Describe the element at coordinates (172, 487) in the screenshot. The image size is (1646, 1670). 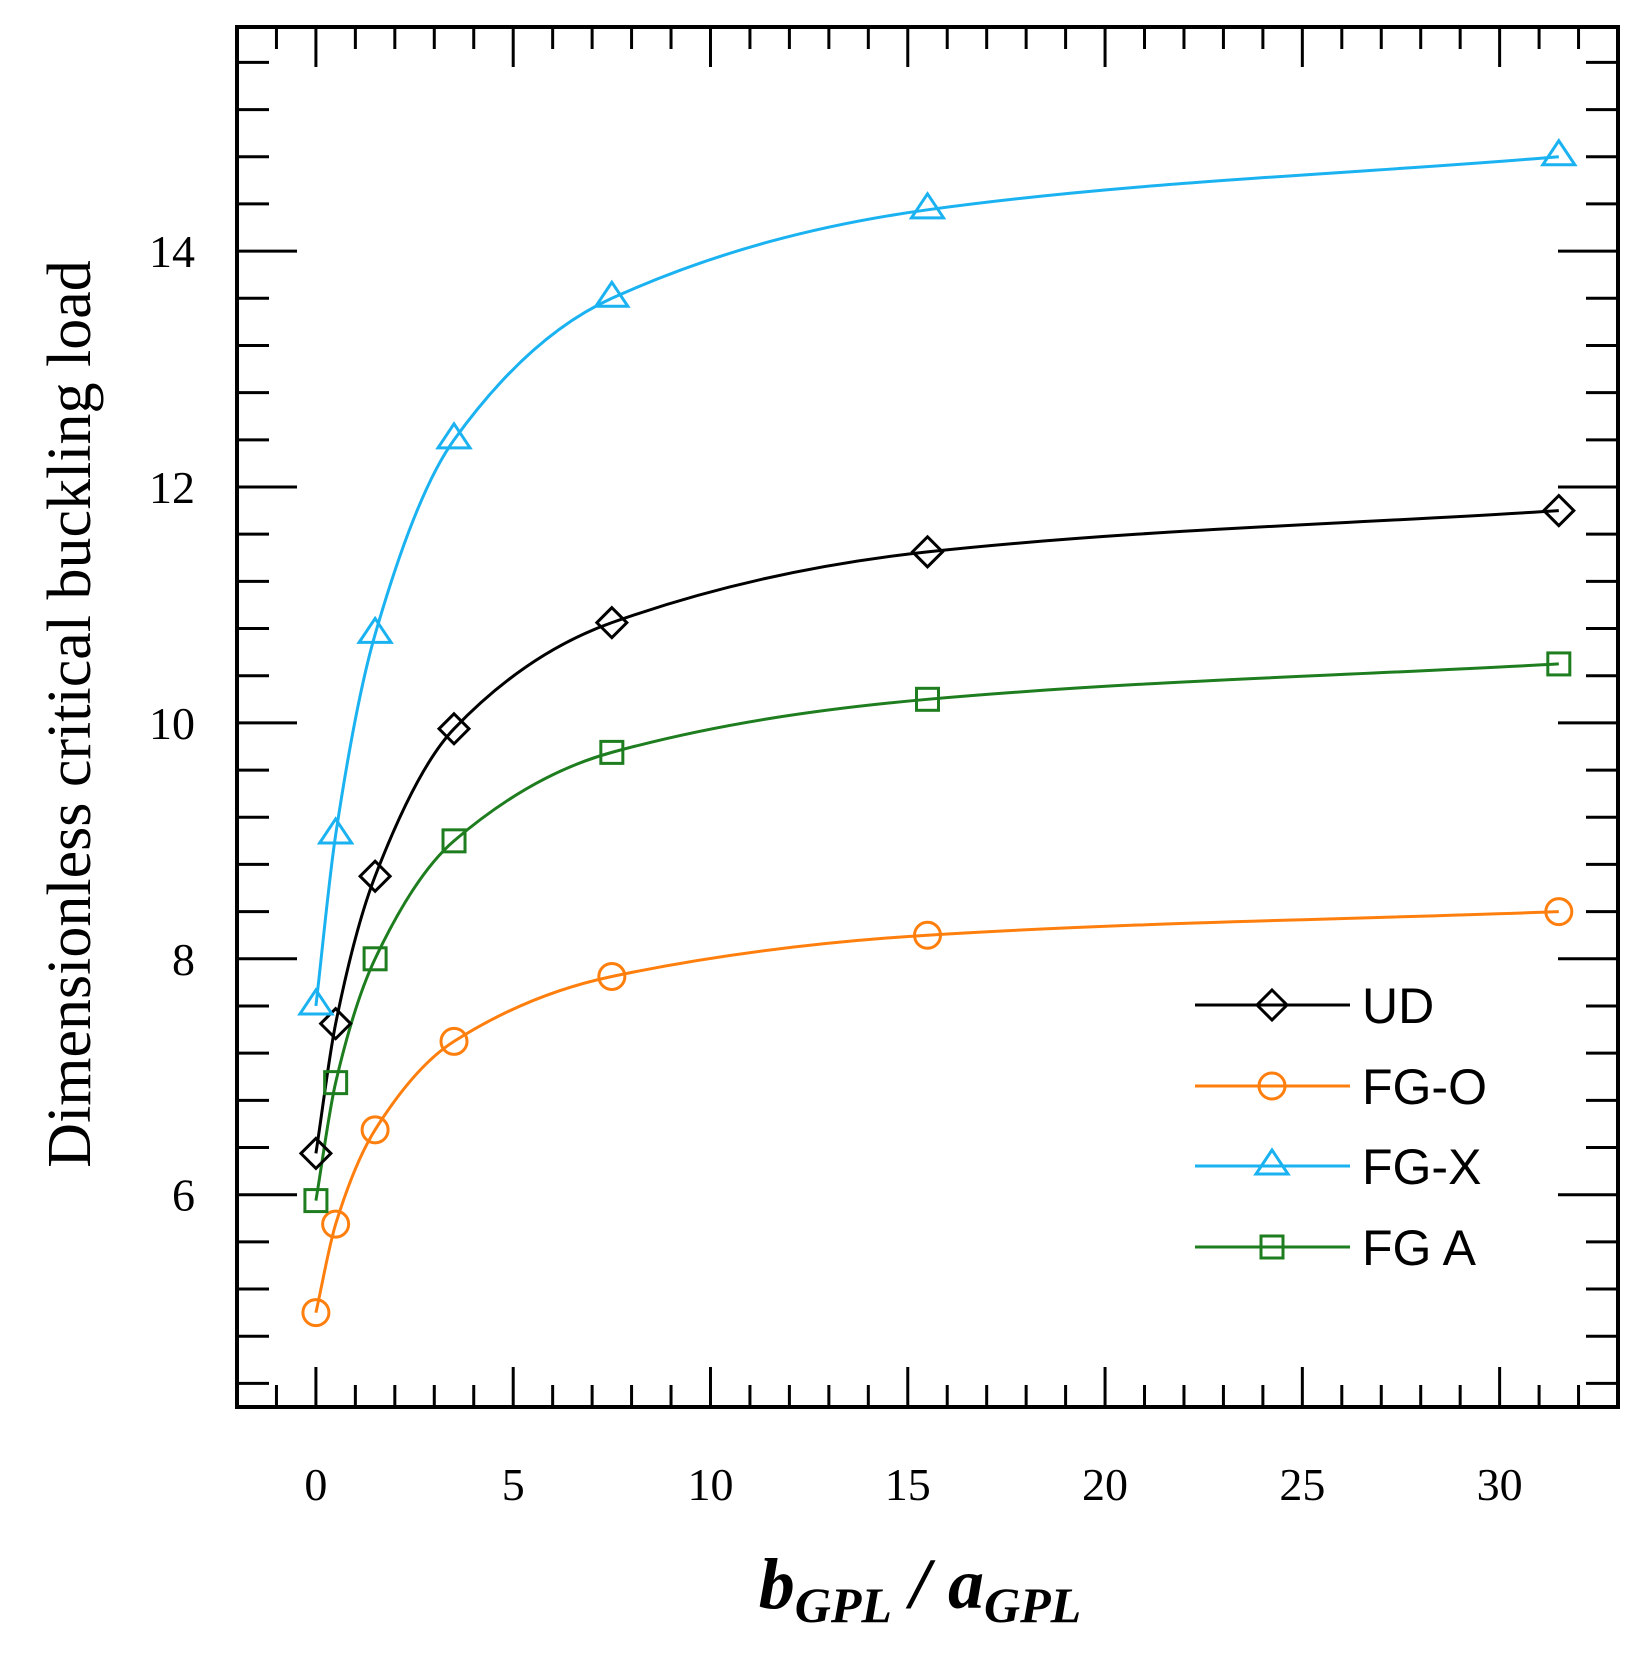
I see `y-tick-label: 12` at that location.